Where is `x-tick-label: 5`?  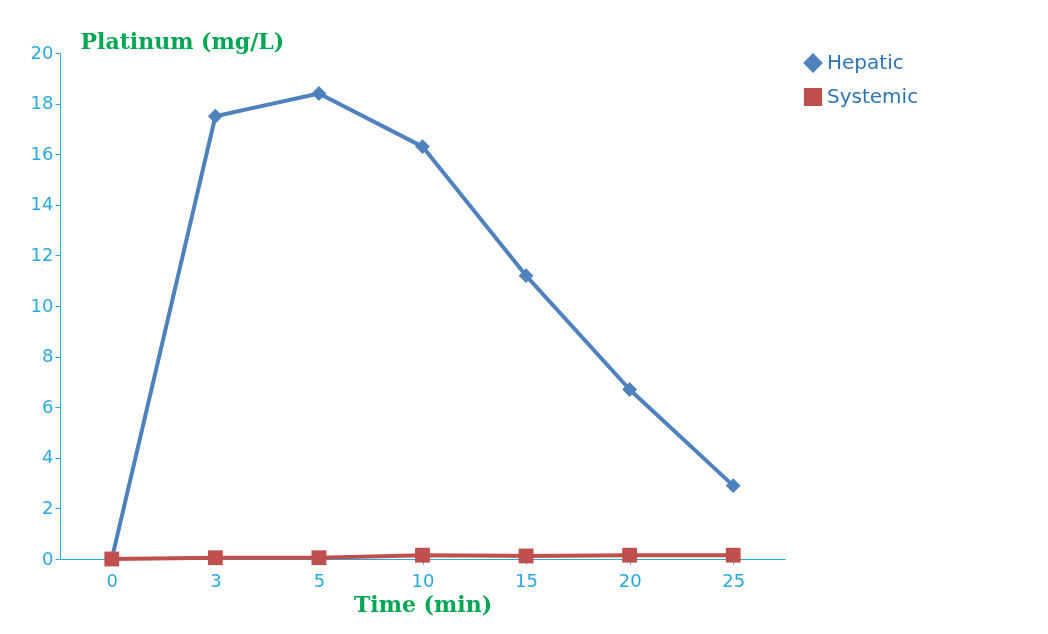
x-tick-label: 5 is located at coordinates (319, 580).